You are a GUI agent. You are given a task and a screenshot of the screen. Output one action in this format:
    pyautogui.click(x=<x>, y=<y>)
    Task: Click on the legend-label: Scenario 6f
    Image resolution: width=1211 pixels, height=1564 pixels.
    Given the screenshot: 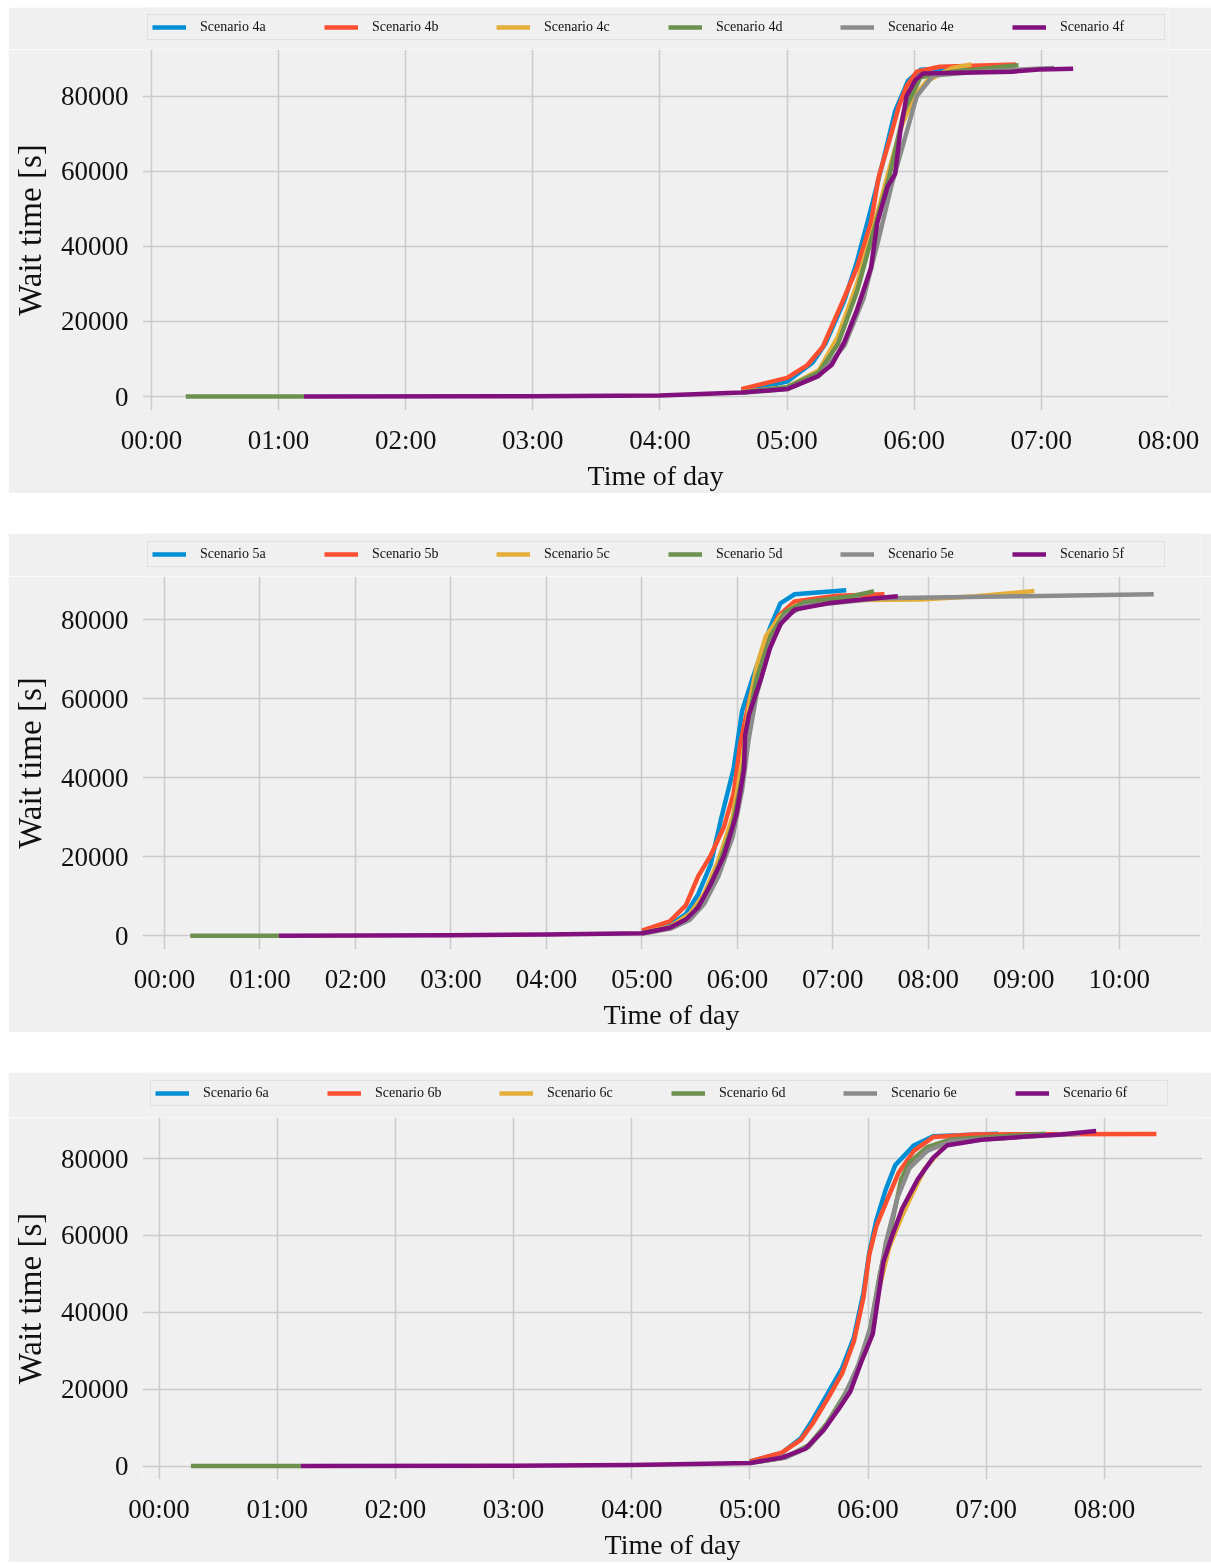 What is the action you would take?
    pyautogui.click(x=1096, y=1093)
    